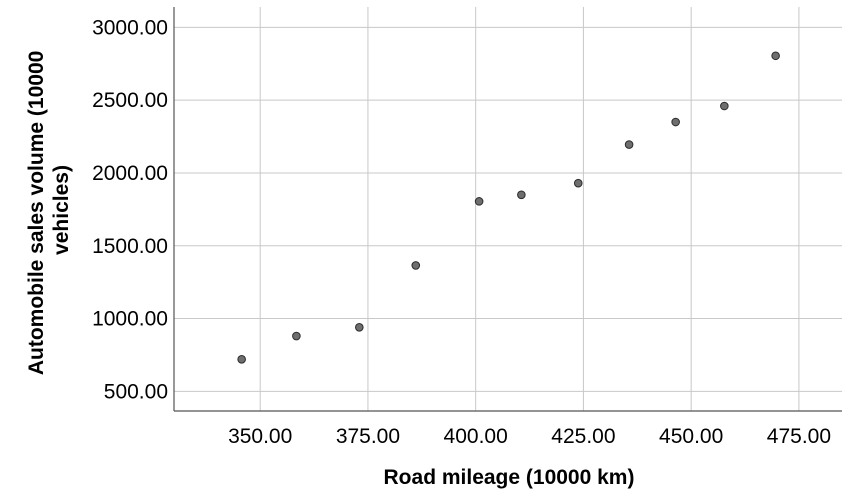 This screenshot has width=854, height=504. I want to click on x-tick-label: 350.00, so click(260, 436).